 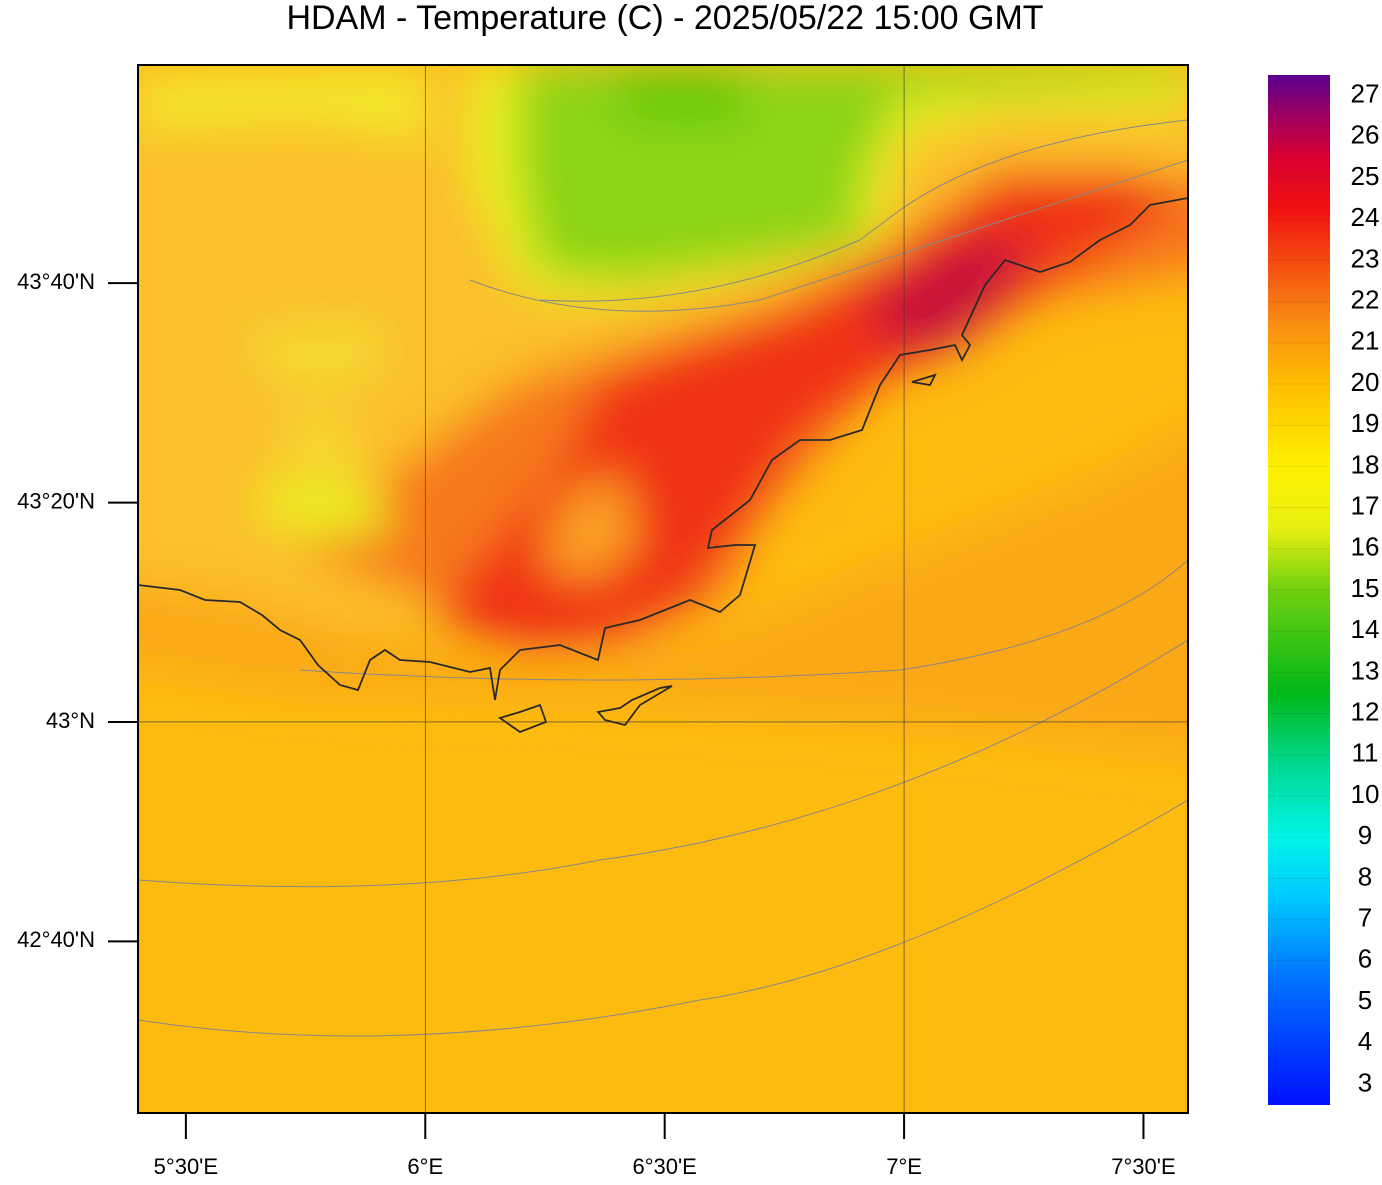 What do you see at coordinates (1365, 217) in the screenshot?
I see `colorbar-label: 24` at bounding box center [1365, 217].